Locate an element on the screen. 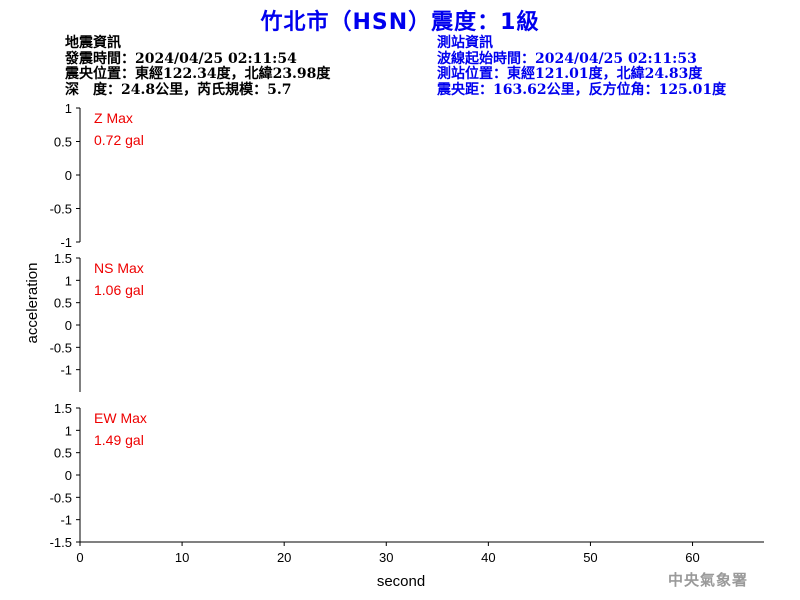 Image resolution: width=800 pixels, height=600 pixels. epicenter: 震央位置：東經122.34度，北緯23.98度 is located at coordinates (198, 74).